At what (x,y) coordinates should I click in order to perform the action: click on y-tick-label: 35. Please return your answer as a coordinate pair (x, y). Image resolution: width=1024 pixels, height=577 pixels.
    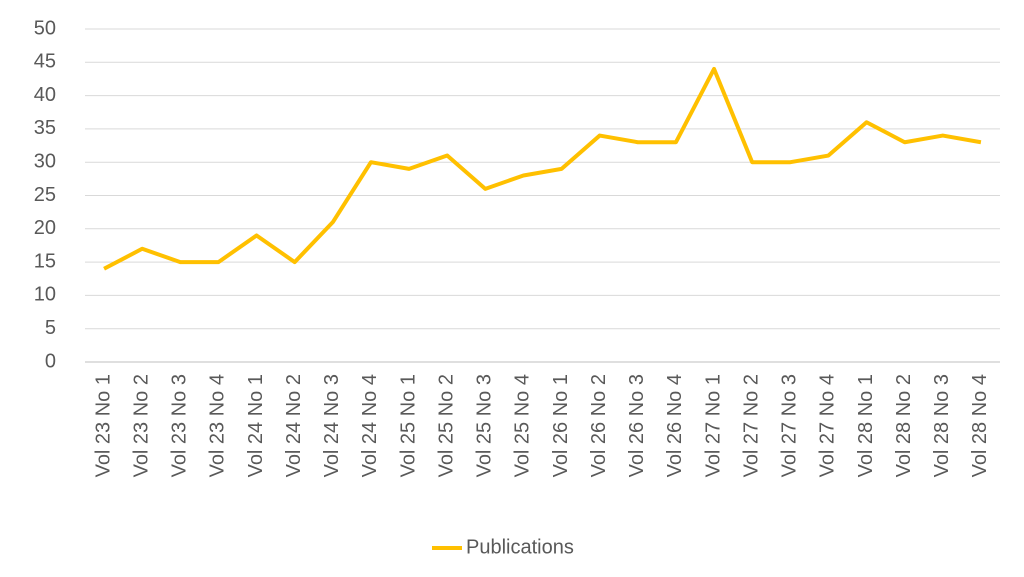
    Looking at the image, I should click on (45, 128).